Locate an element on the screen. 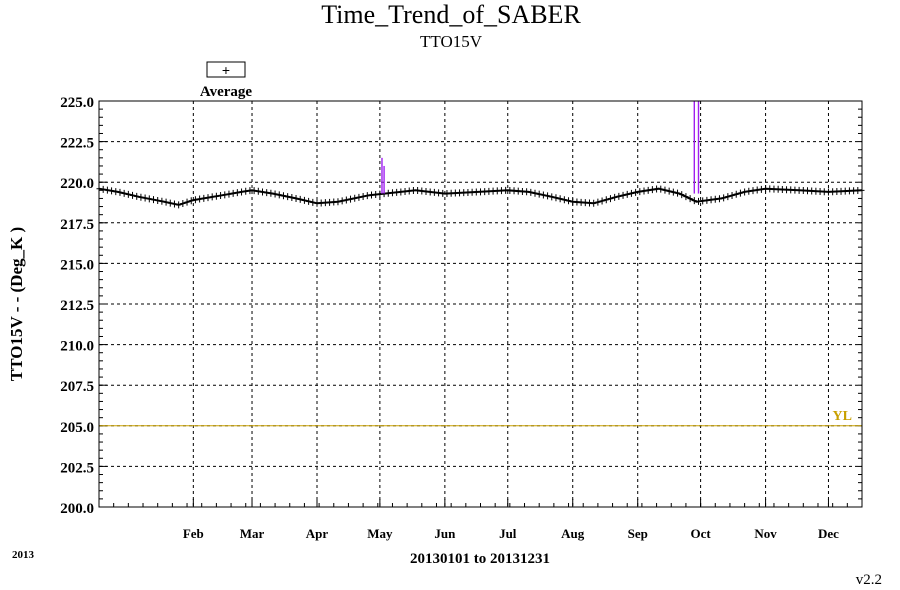 The width and height of the screenshot is (900, 590). x-tick-label: Jul is located at coordinates (508, 533).